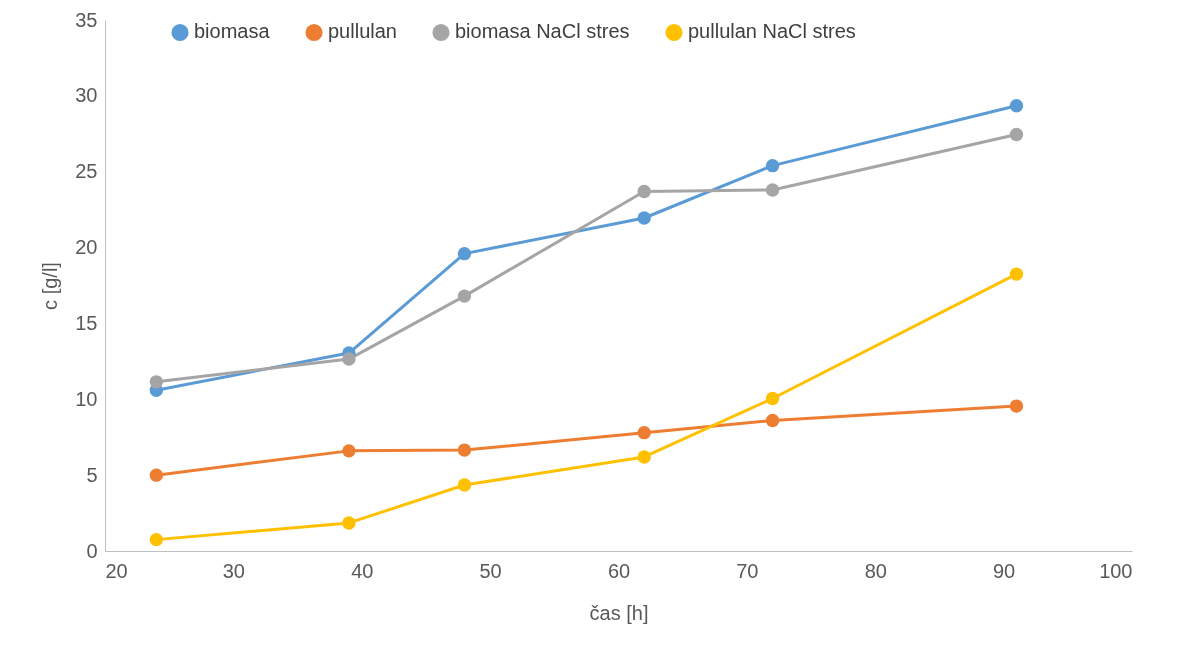 The image size is (1204, 655). What do you see at coordinates (86, 322) in the screenshot?
I see `y-tick-label: 15` at bounding box center [86, 322].